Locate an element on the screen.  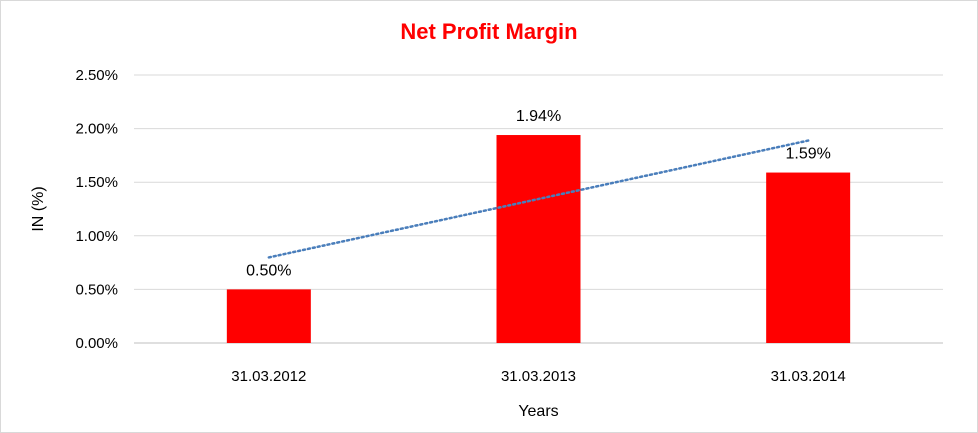
x-tick-label: 31.03.2013 is located at coordinates (538, 376).